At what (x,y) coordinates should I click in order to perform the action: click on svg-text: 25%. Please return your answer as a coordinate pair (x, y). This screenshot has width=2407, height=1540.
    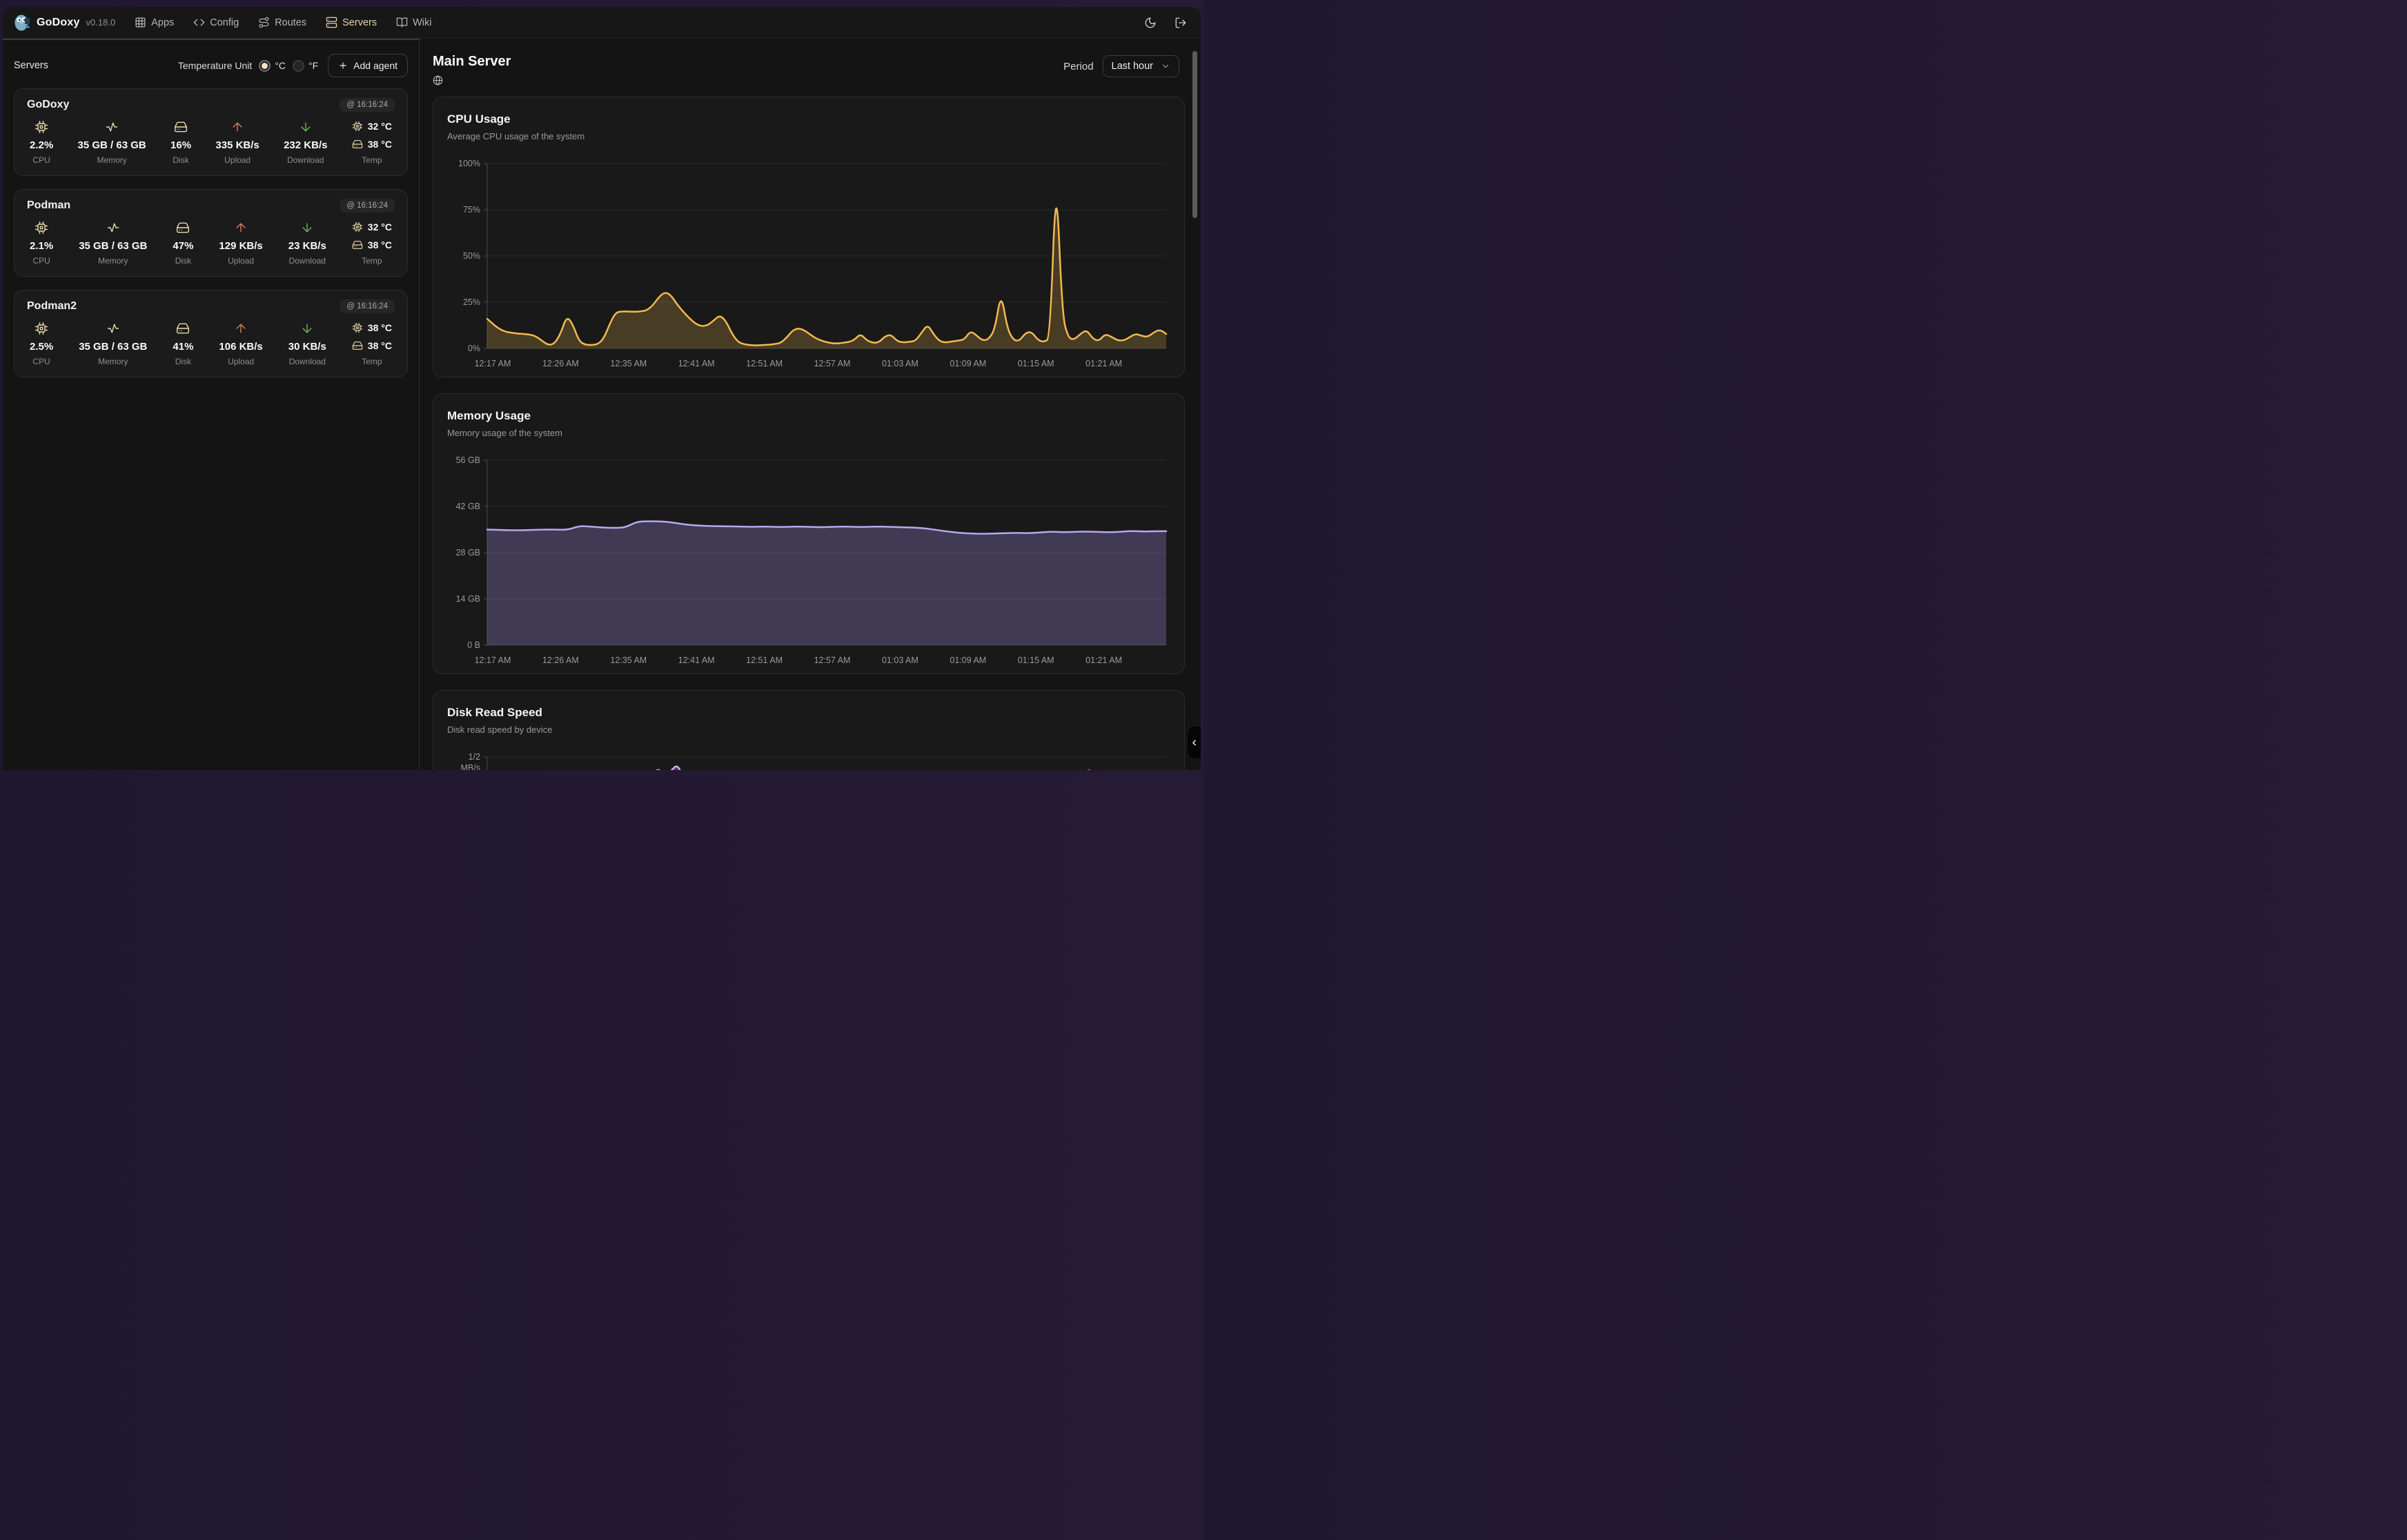
    Looking at the image, I should click on (471, 302).